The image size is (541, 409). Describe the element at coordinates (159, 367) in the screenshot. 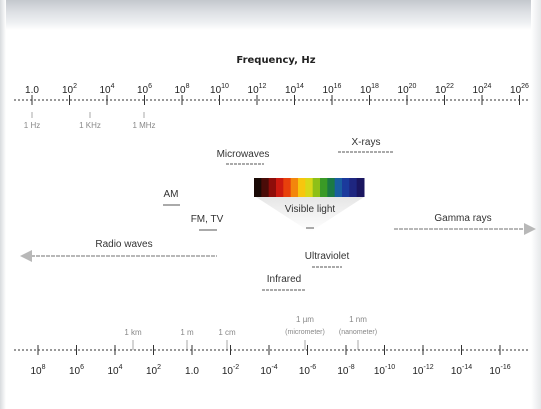

I see `wavelength-tick-exponent: 2` at that location.